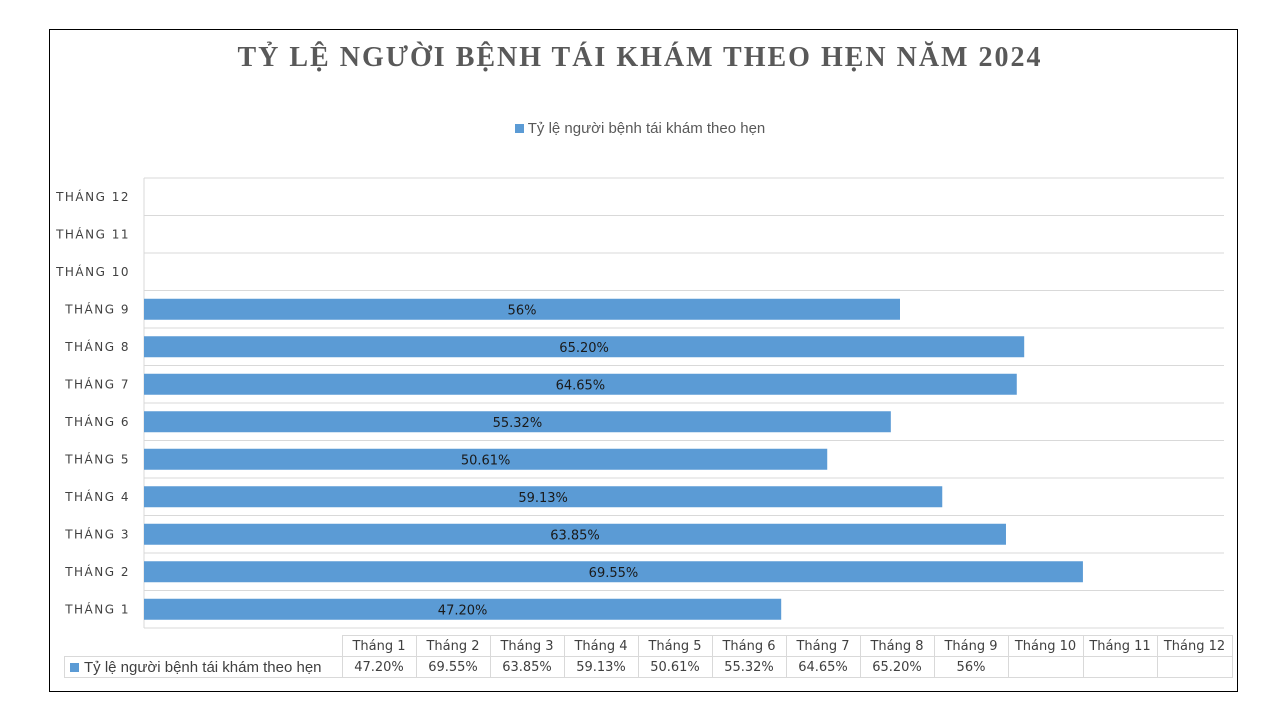 The height and width of the screenshot is (720, 1280). Describe the element at coordinates (74, 667) in the screenshot. I see `data-table-swatch` at that location.